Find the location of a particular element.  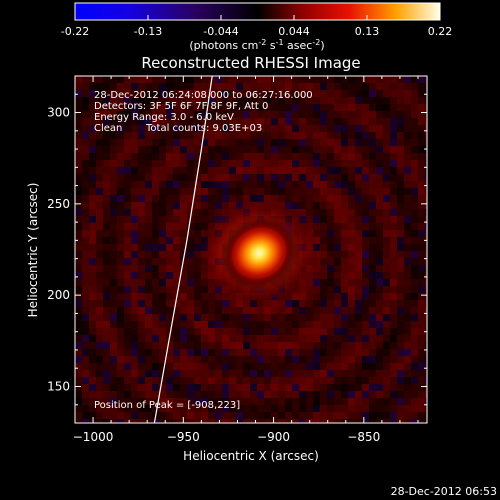

x-tick-label: −850 is located at coordinates (363, 437).